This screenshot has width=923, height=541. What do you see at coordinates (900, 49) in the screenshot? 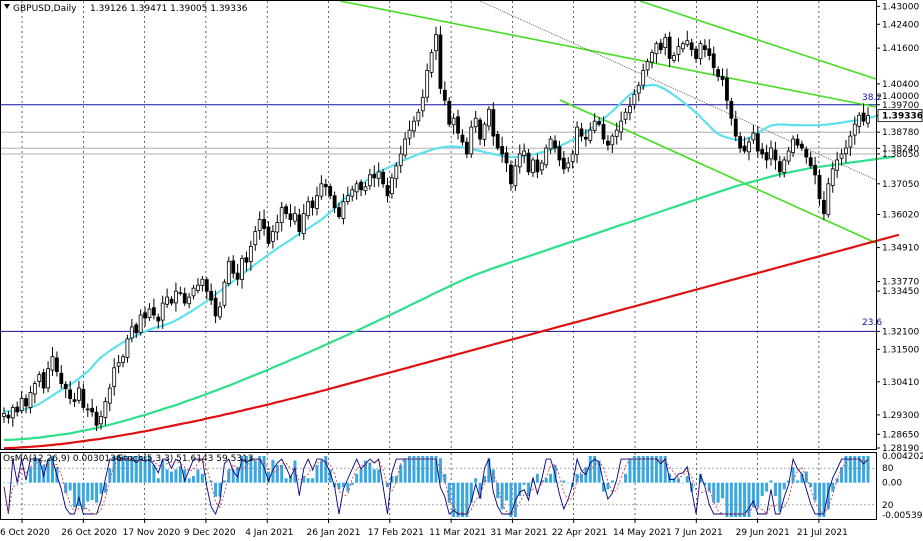
I see `price-label: 1.41600` at bounding box center [900, 49].